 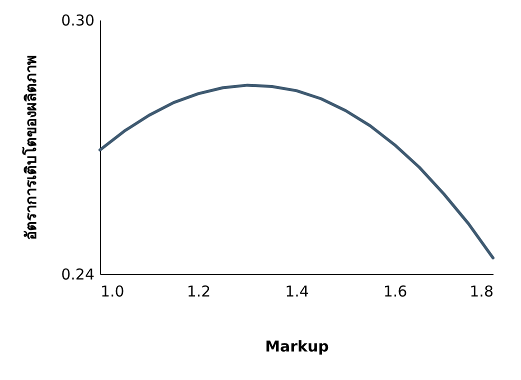 What do you see at coordinates (77, 275) in the screenshot?
I see `y-tick-label: 0.24` at bounding box center [77, 275].